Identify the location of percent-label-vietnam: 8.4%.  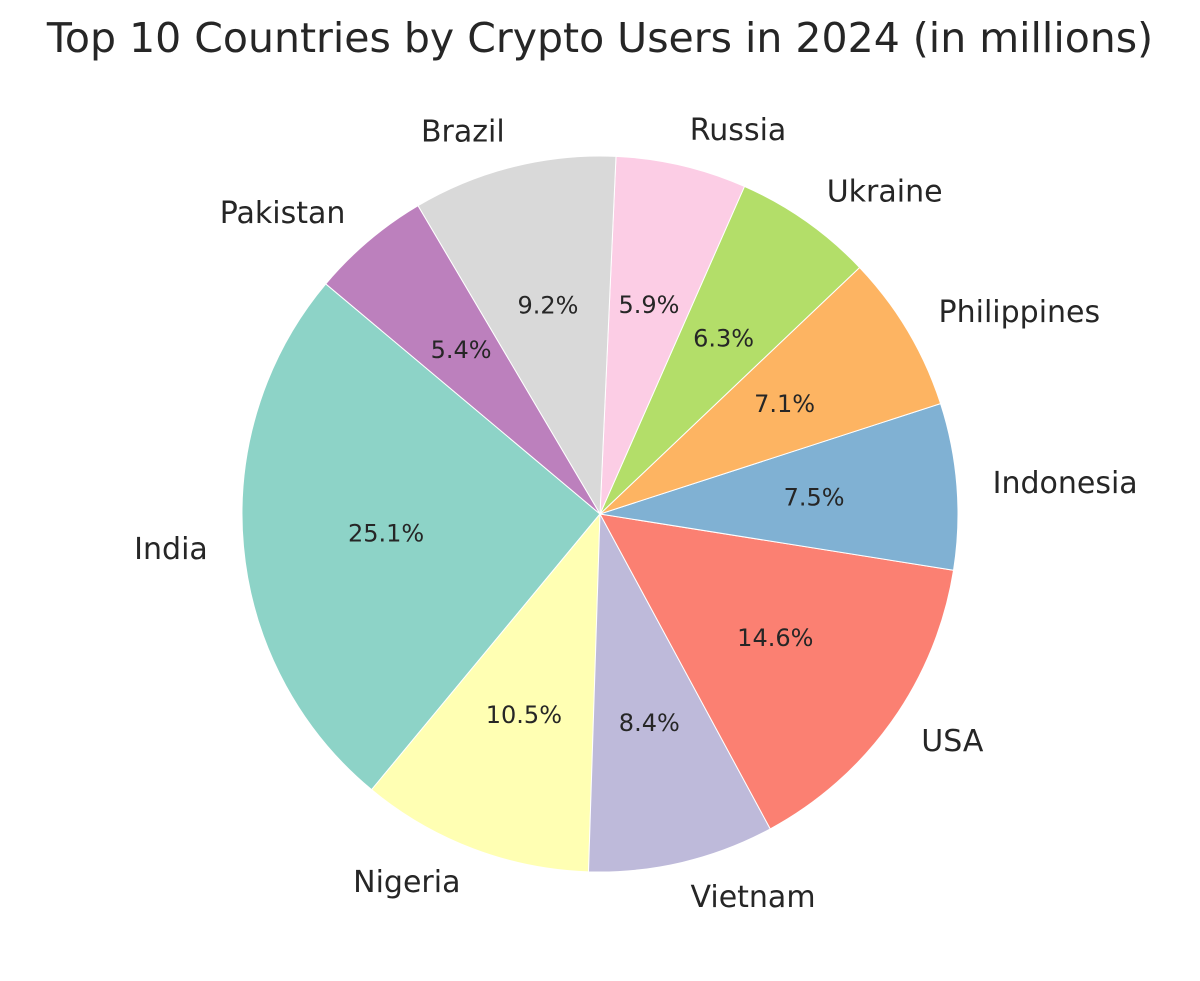
(649, 723).